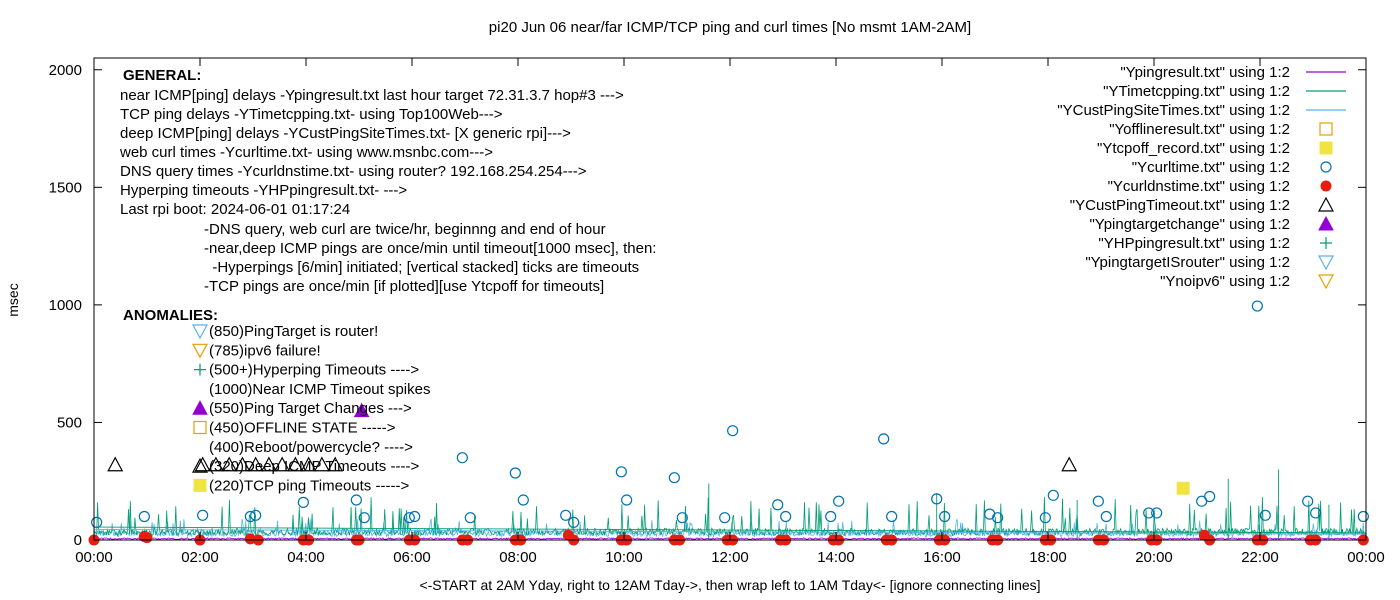 This screenshot has width=1400, height=600. Describe the element at coordinates (13, 299) in the screenshot. I see `y-axis-label: msec` at that location.